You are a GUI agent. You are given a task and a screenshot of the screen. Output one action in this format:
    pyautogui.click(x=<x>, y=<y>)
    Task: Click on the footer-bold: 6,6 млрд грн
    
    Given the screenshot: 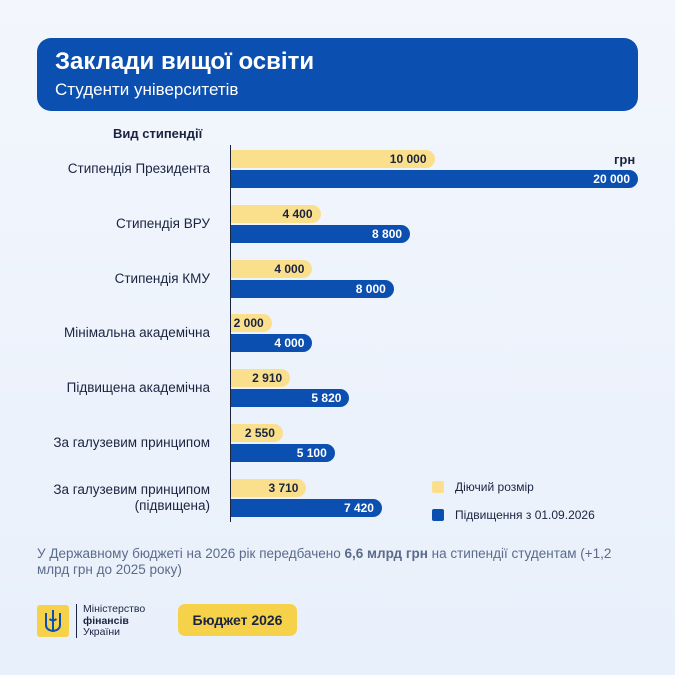 What is the action you would take?
    pyautogui.click(x=386, y=553)
    